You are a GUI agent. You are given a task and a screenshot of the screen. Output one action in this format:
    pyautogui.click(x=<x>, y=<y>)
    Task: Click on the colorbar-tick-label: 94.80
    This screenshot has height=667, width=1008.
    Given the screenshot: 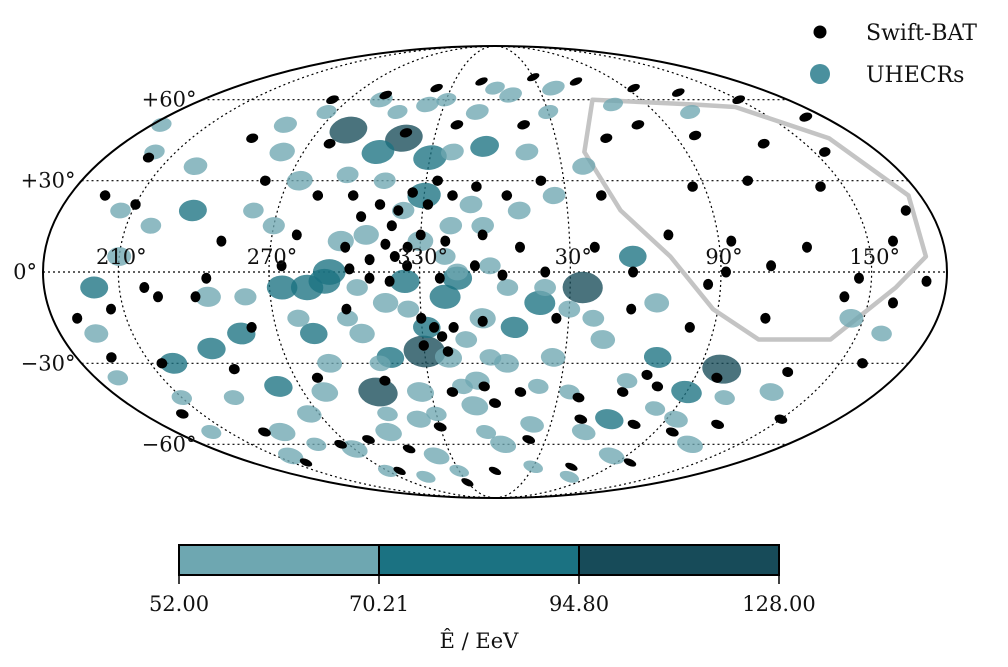 What is the action you would take?
    pyautogui.click(x=579, y=604)
    